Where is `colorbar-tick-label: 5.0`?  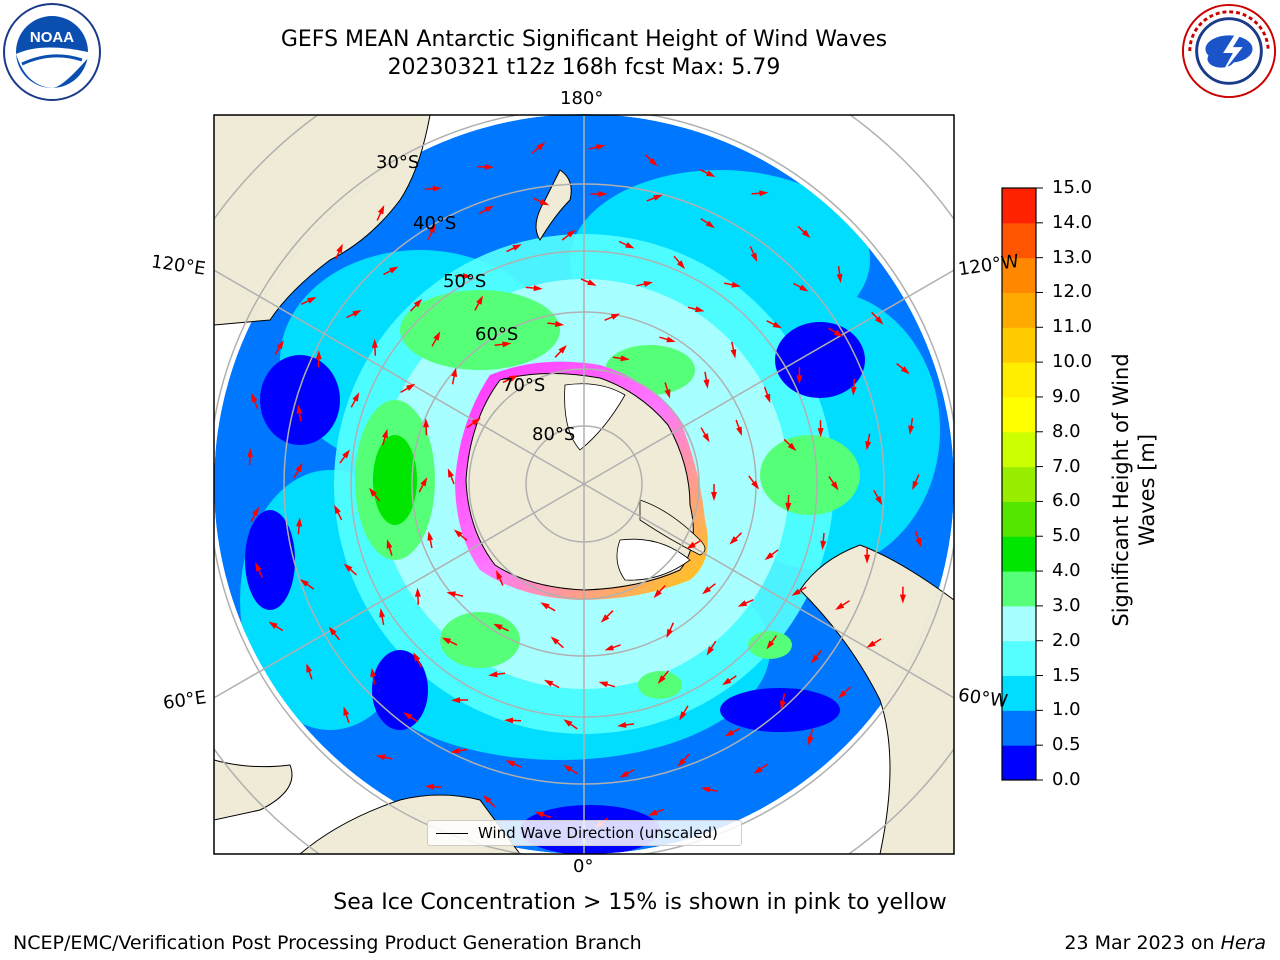 colorbar-tick-label: 5.0 is located at coordinates (1066, 536).